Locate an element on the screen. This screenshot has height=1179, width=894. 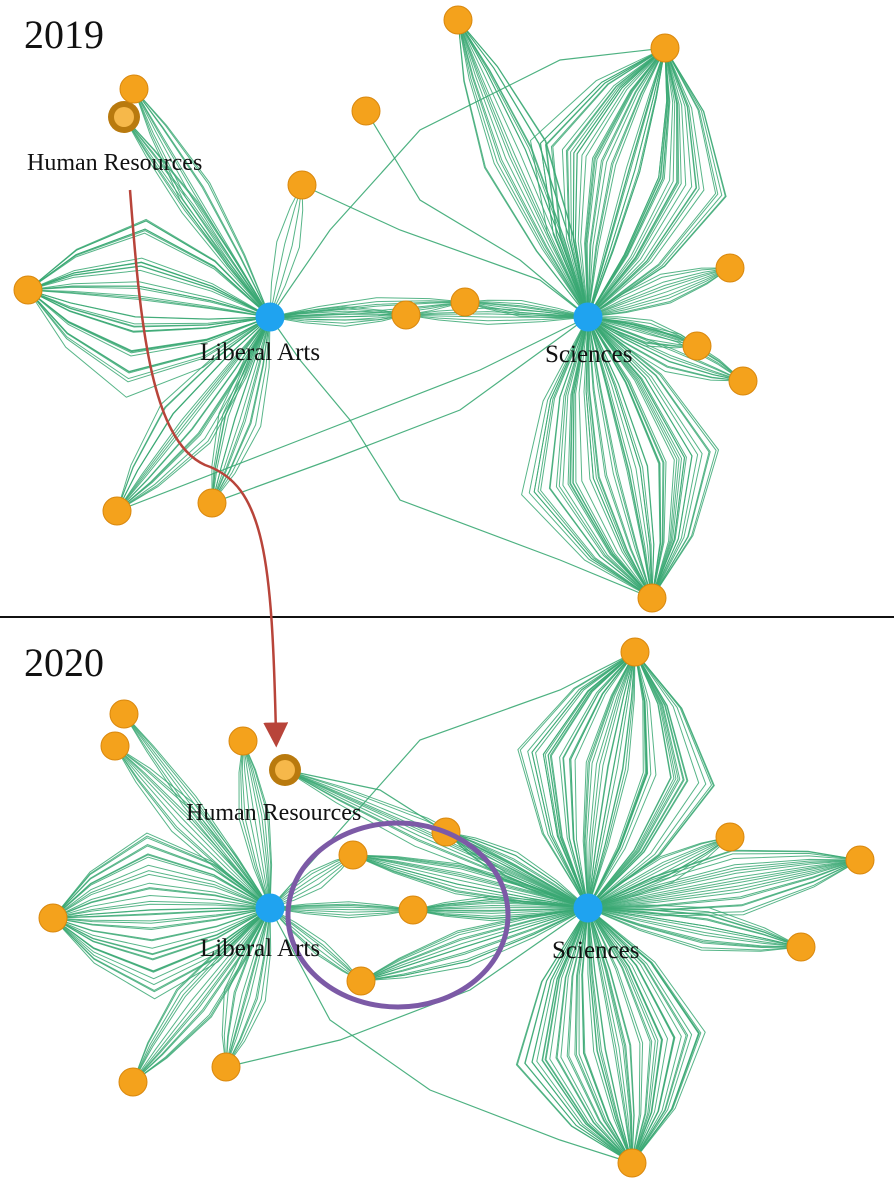
node-human-resources-2019-core is located at coordinates (124, 117).